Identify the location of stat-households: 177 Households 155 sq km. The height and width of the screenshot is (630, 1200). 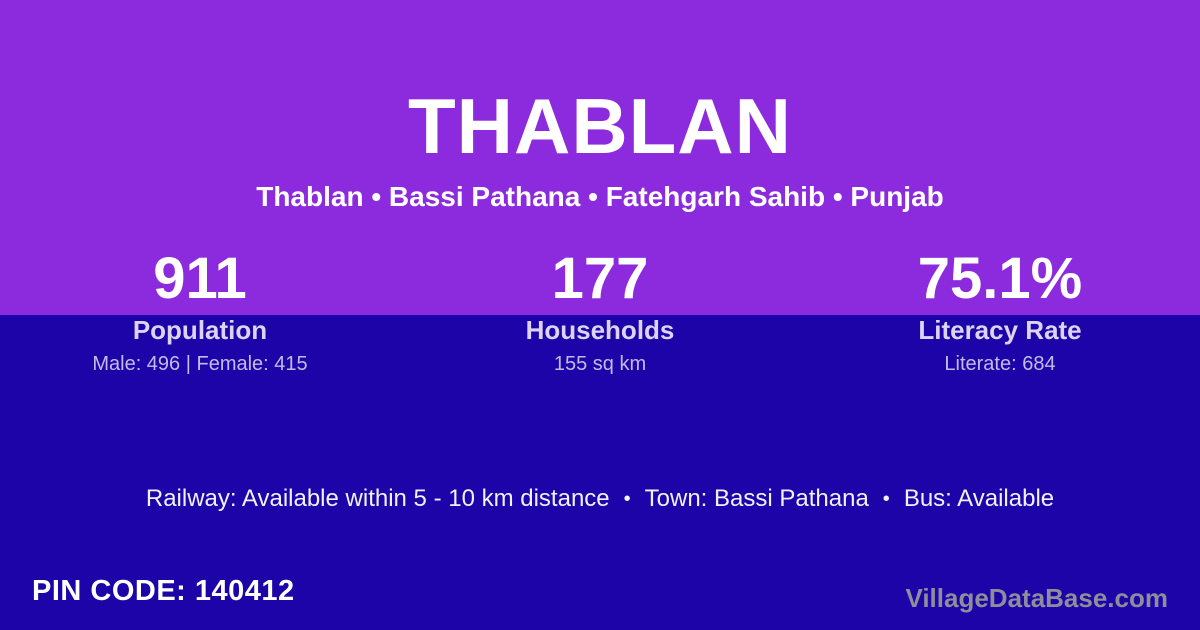
(600, 312).